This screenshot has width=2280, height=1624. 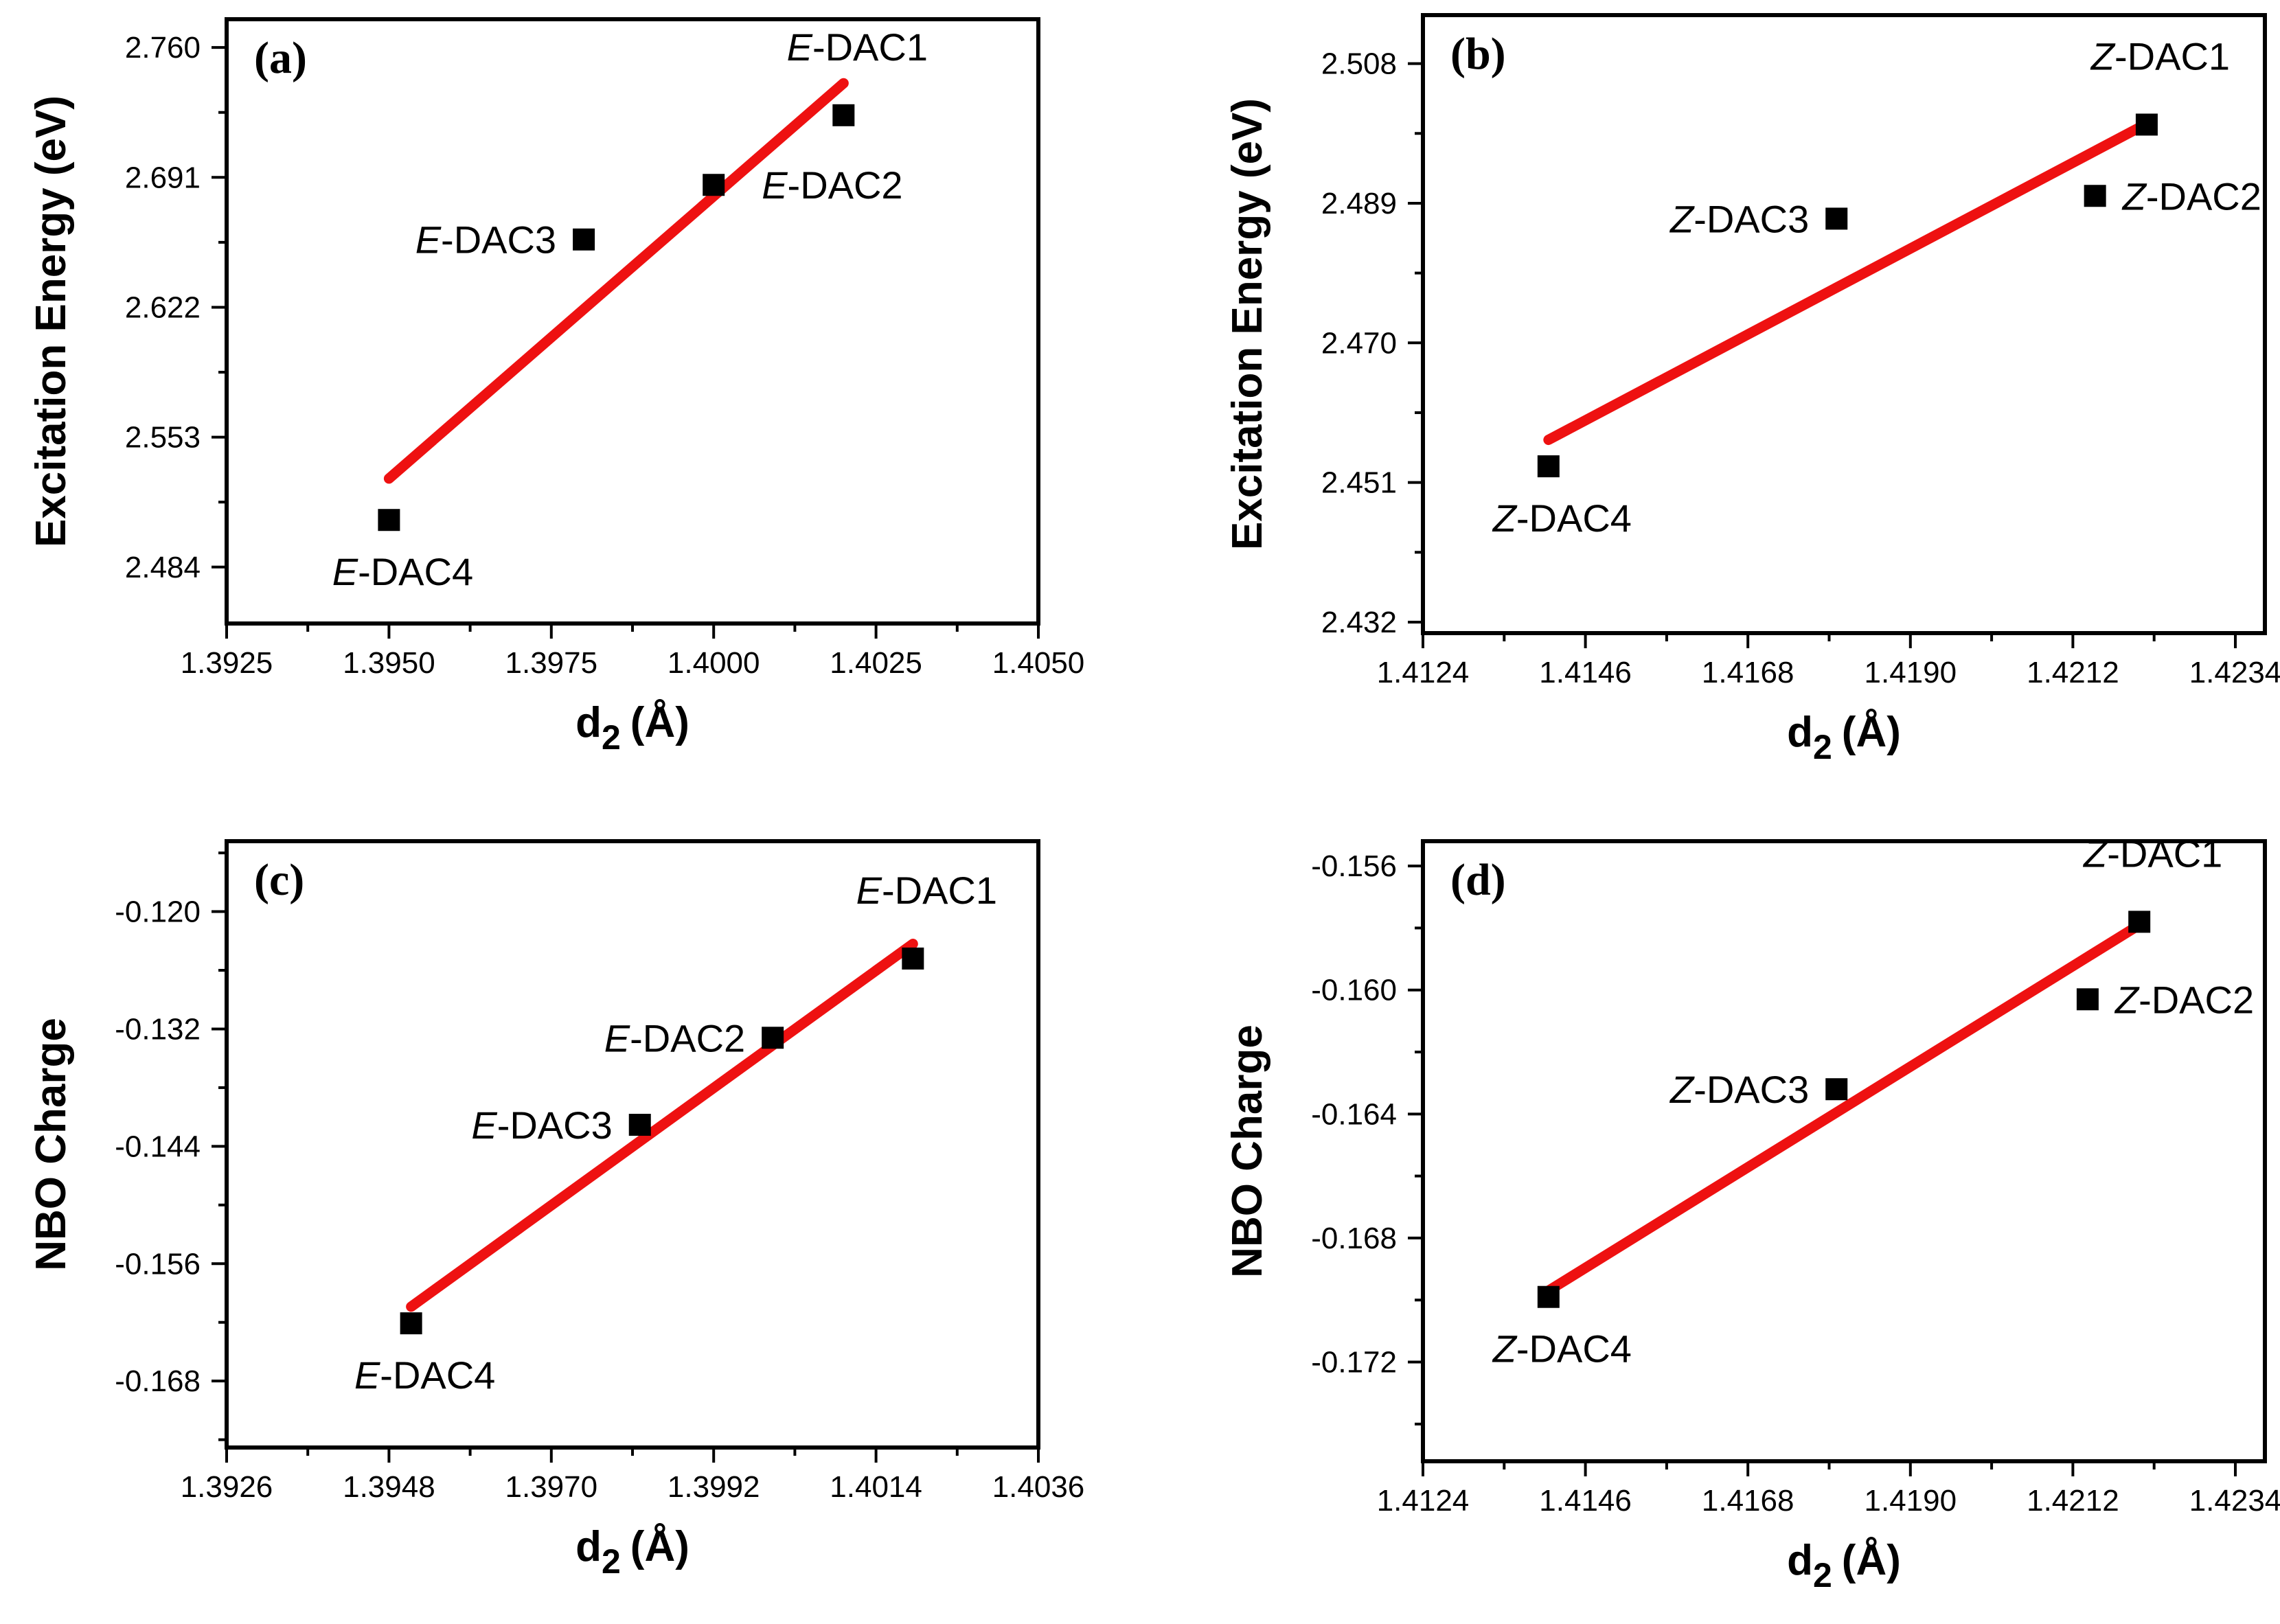 What do you see at coordinates (1359, 64) in the screenshot?
I see `y-tick-label: 2.508` at bounding box center [1359, 64].